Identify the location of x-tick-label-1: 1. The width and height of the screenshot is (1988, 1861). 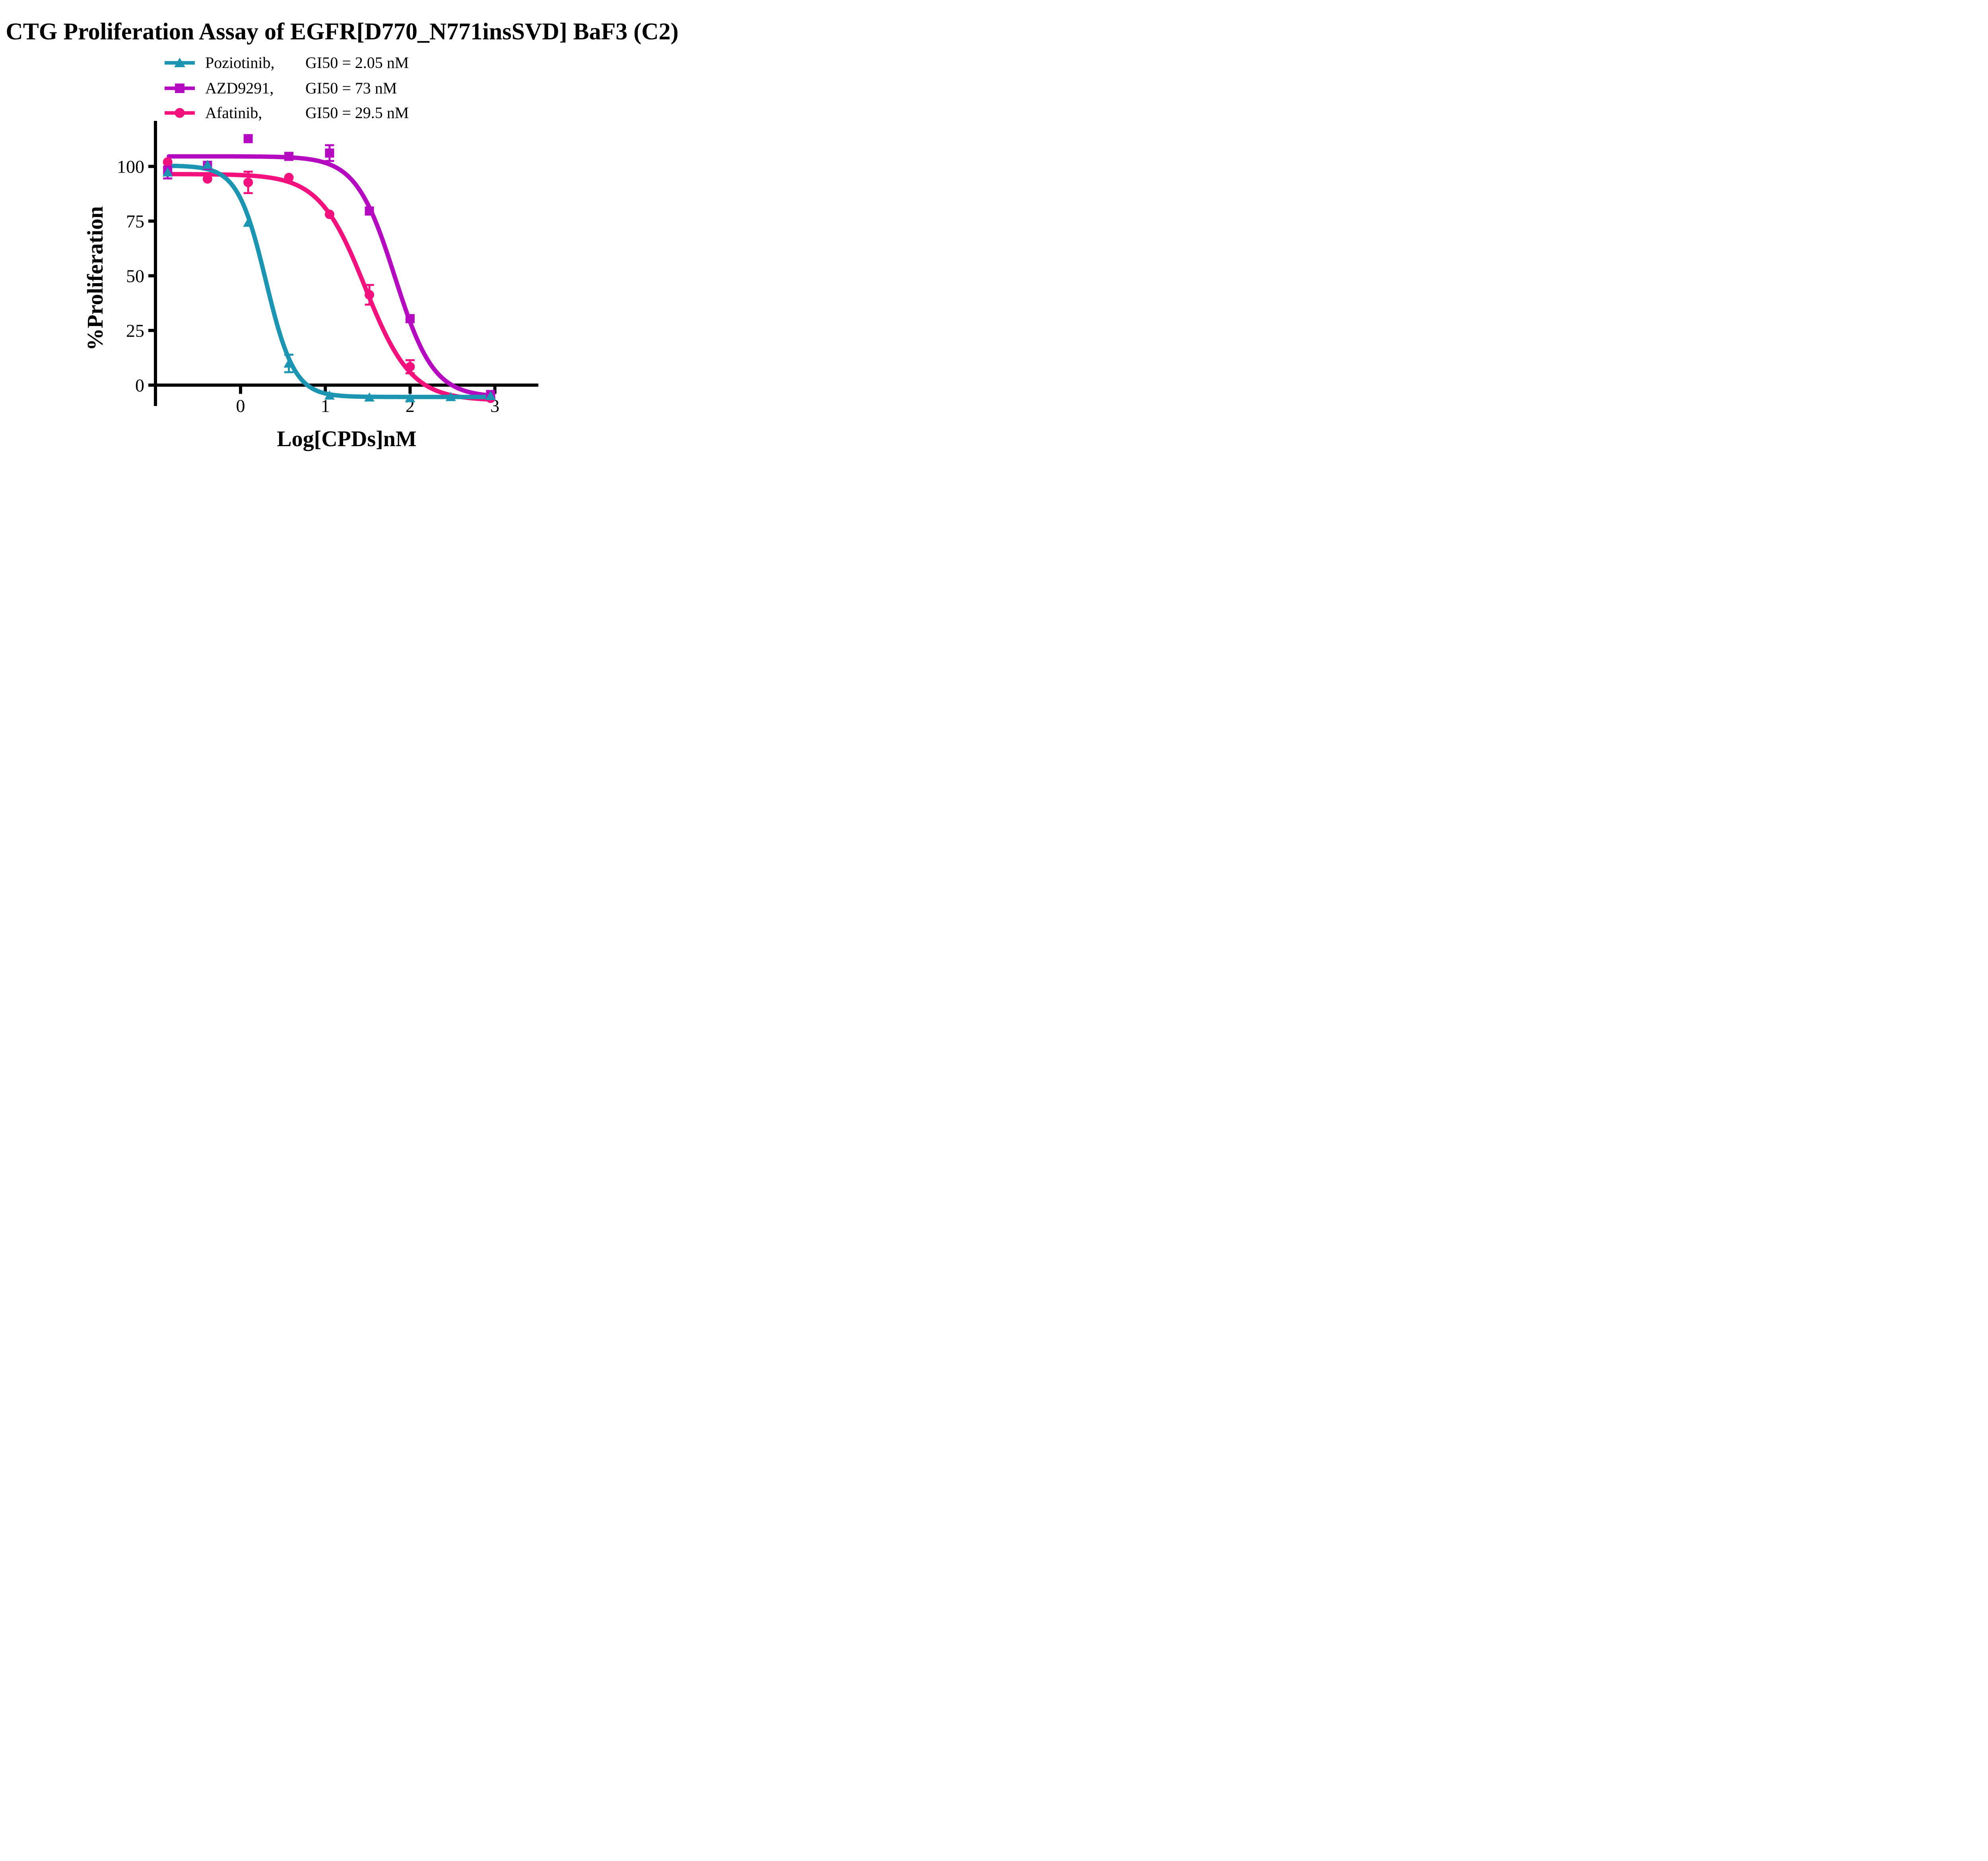
(325, 406).